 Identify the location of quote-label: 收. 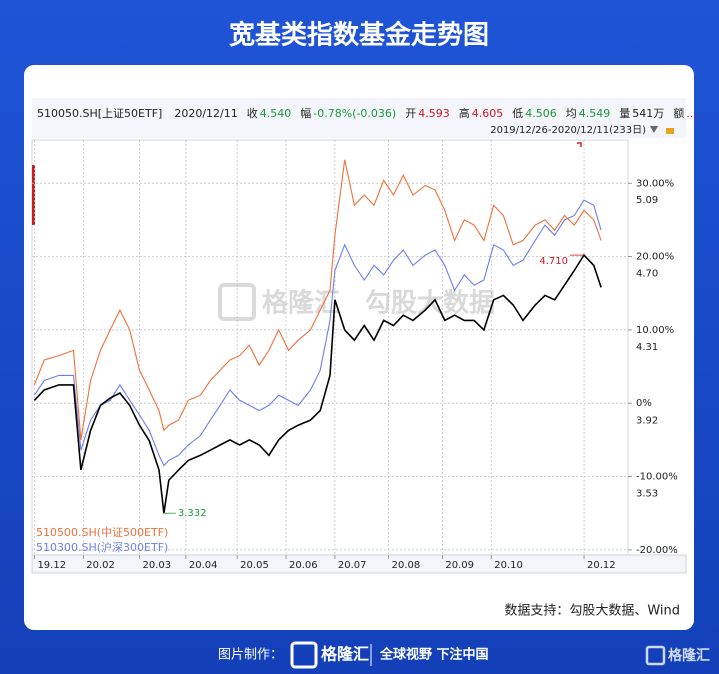
(252, 113).